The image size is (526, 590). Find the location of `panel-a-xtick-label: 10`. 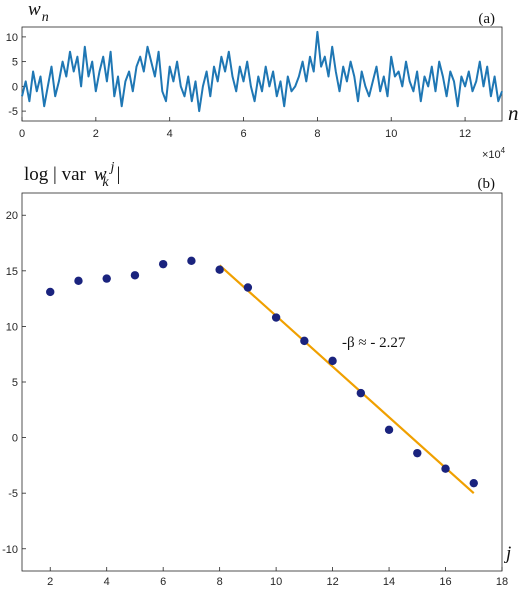

panel-a-xtick-label: 10 is located at coordinates (391, 134).